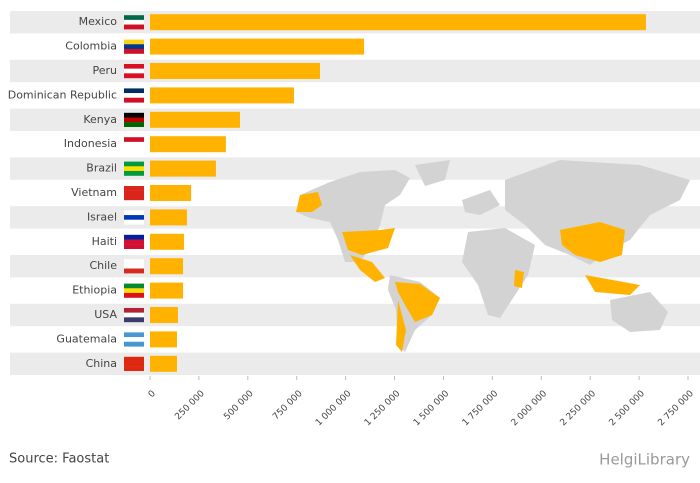  What do you see at coordinates (190, 406) in the screenshot?
I see `x-tick-label: 250 000` at bounding box center [190, 406].